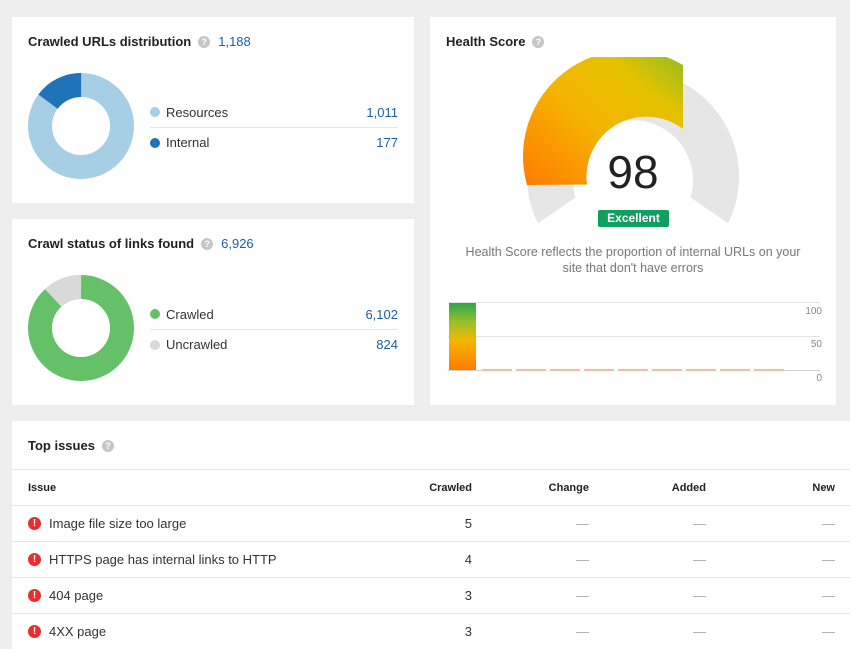  I want to click on legend-item-resources: Resources 1,011, so click(274, 112).